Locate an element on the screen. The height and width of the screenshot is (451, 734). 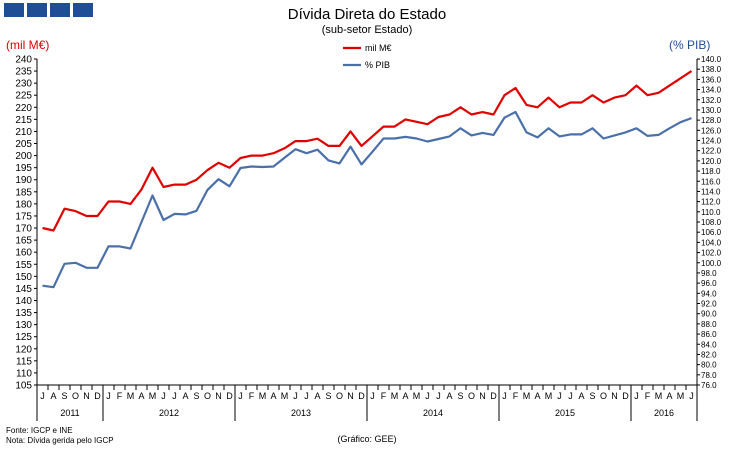
left-tick-label: 170 is located at coordinates (23, 229).